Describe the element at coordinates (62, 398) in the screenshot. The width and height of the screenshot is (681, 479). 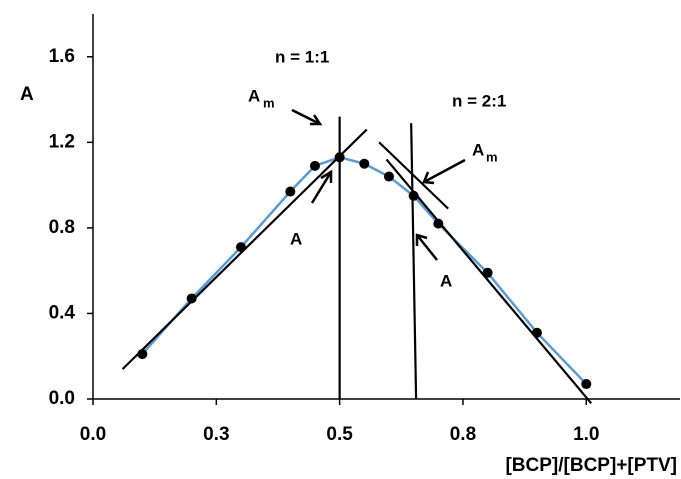
I see `y-tick-label: 0.0` at that location.